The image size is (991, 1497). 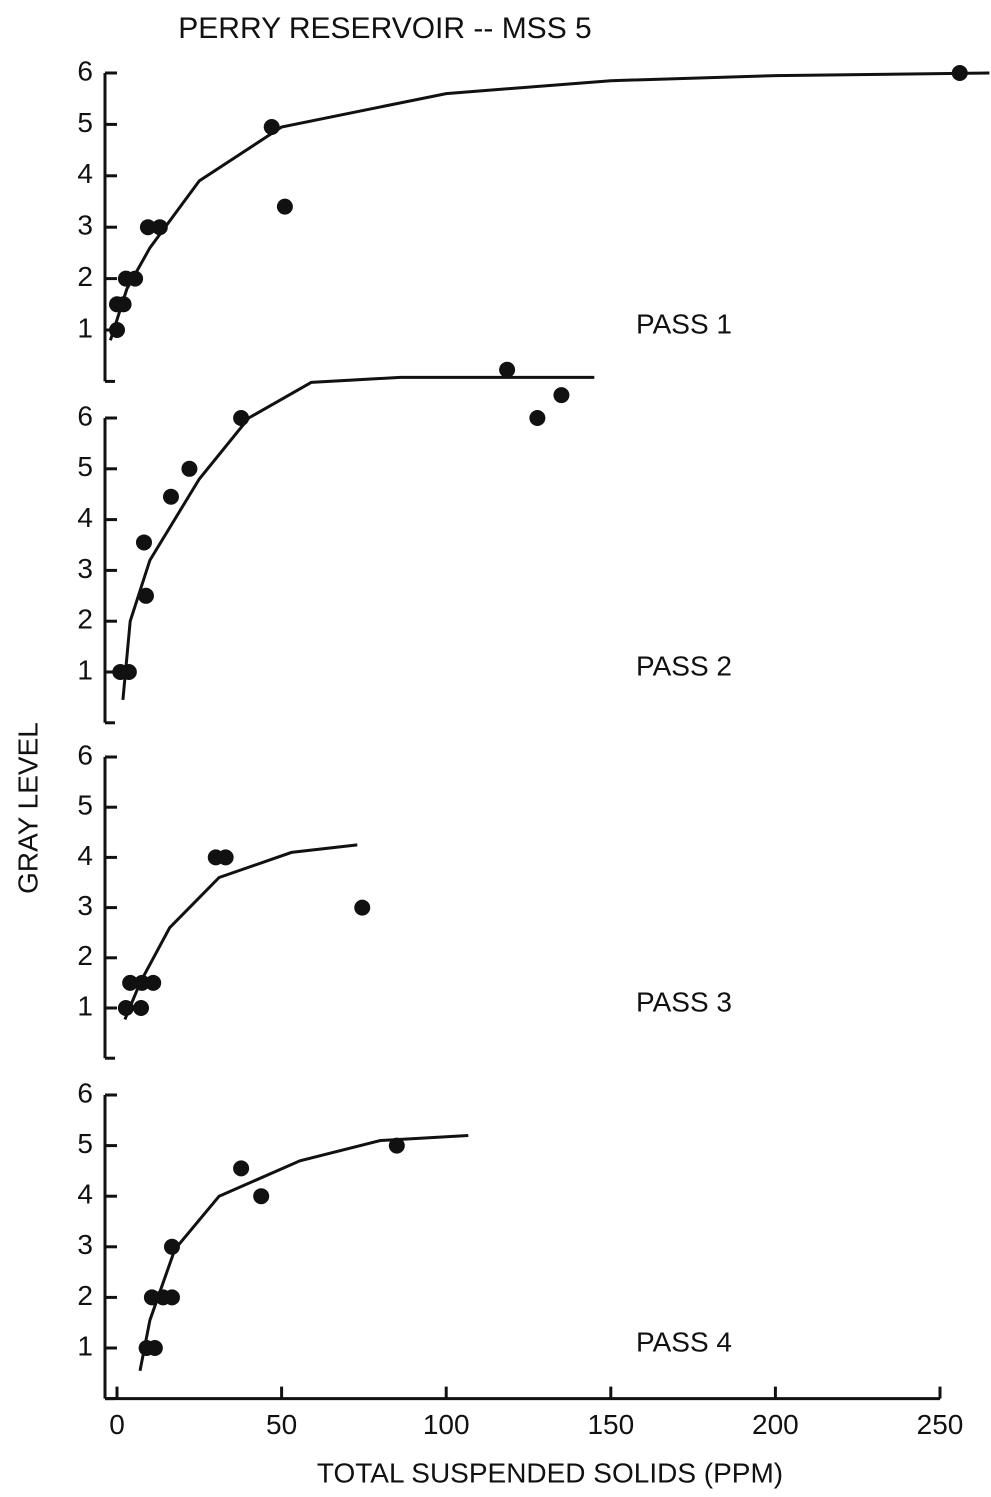 I want to click on x-axis-label: TOTAL SUSPENDED SOLIDS (PPM), so click(x=550, y=1472).